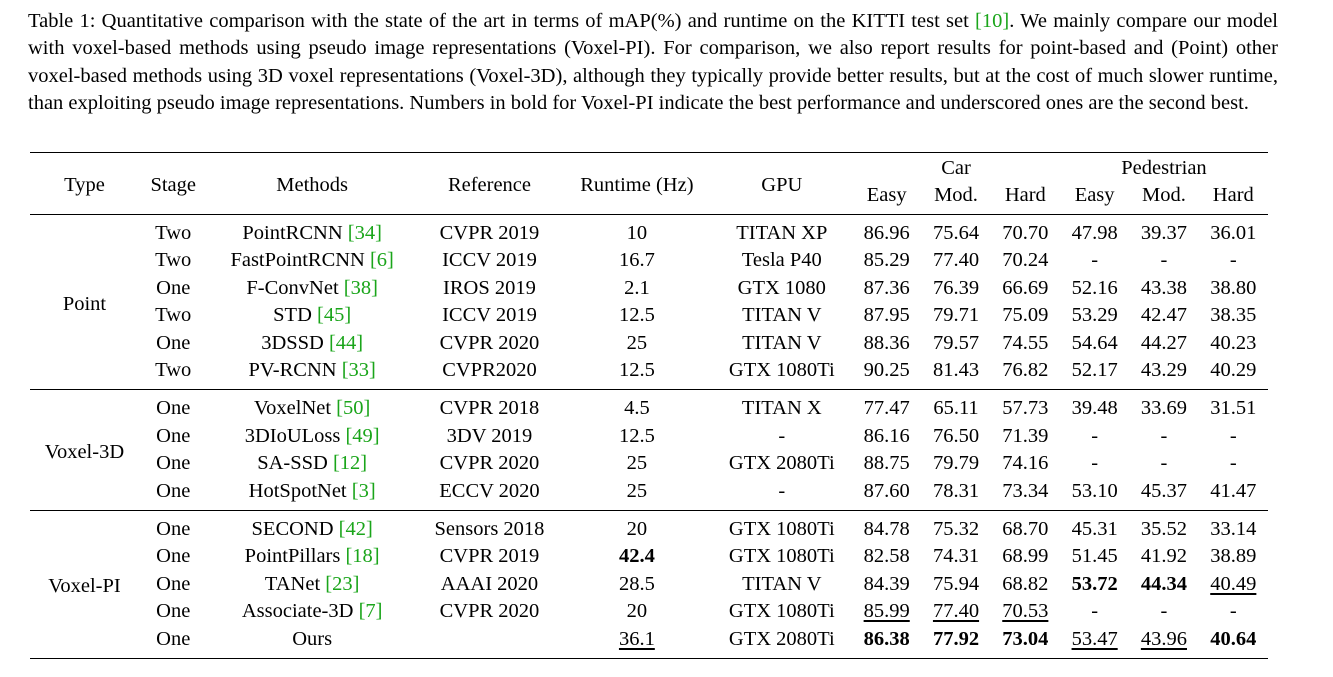  Describe the element at coordinates (346, 342) in the screenshot. I see `citation-link: [44]` at that location.